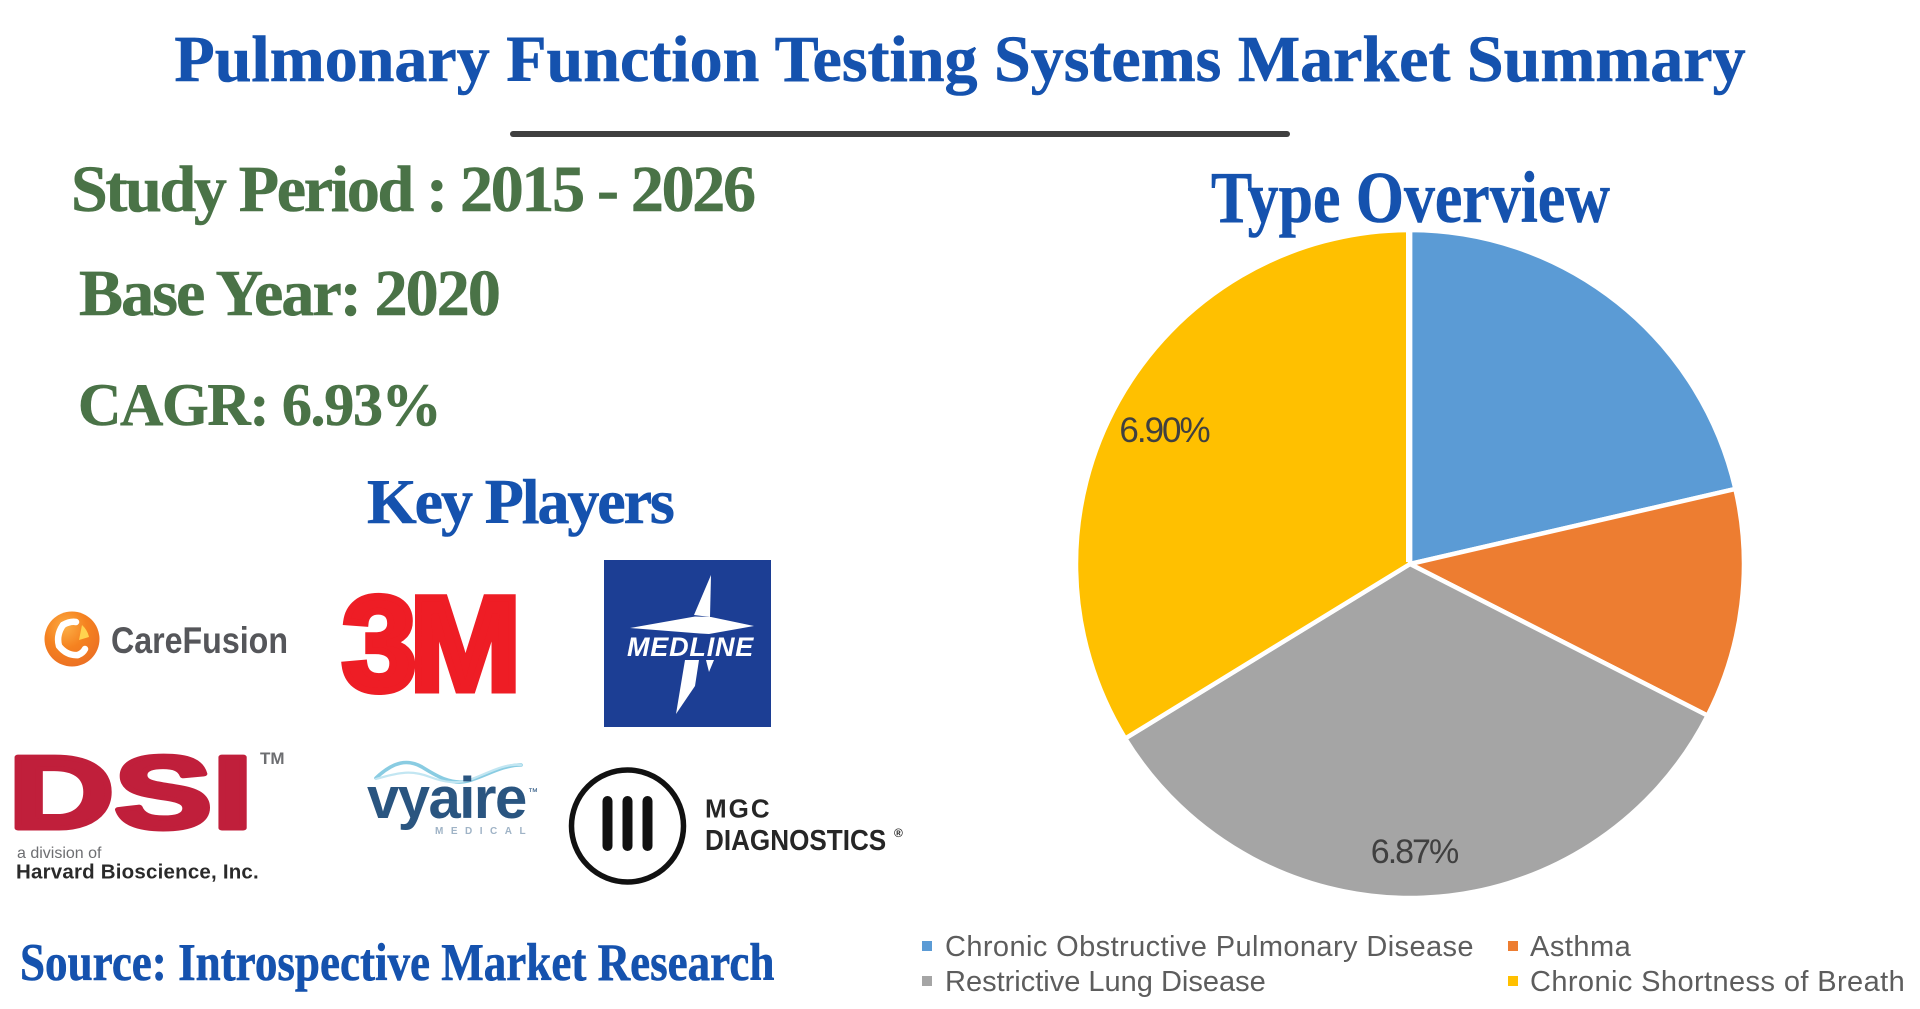 Image resolution: width=1920 pixels, height=1009 pixels. I want to click on svg-text: CareFusion, so click(199, 641).